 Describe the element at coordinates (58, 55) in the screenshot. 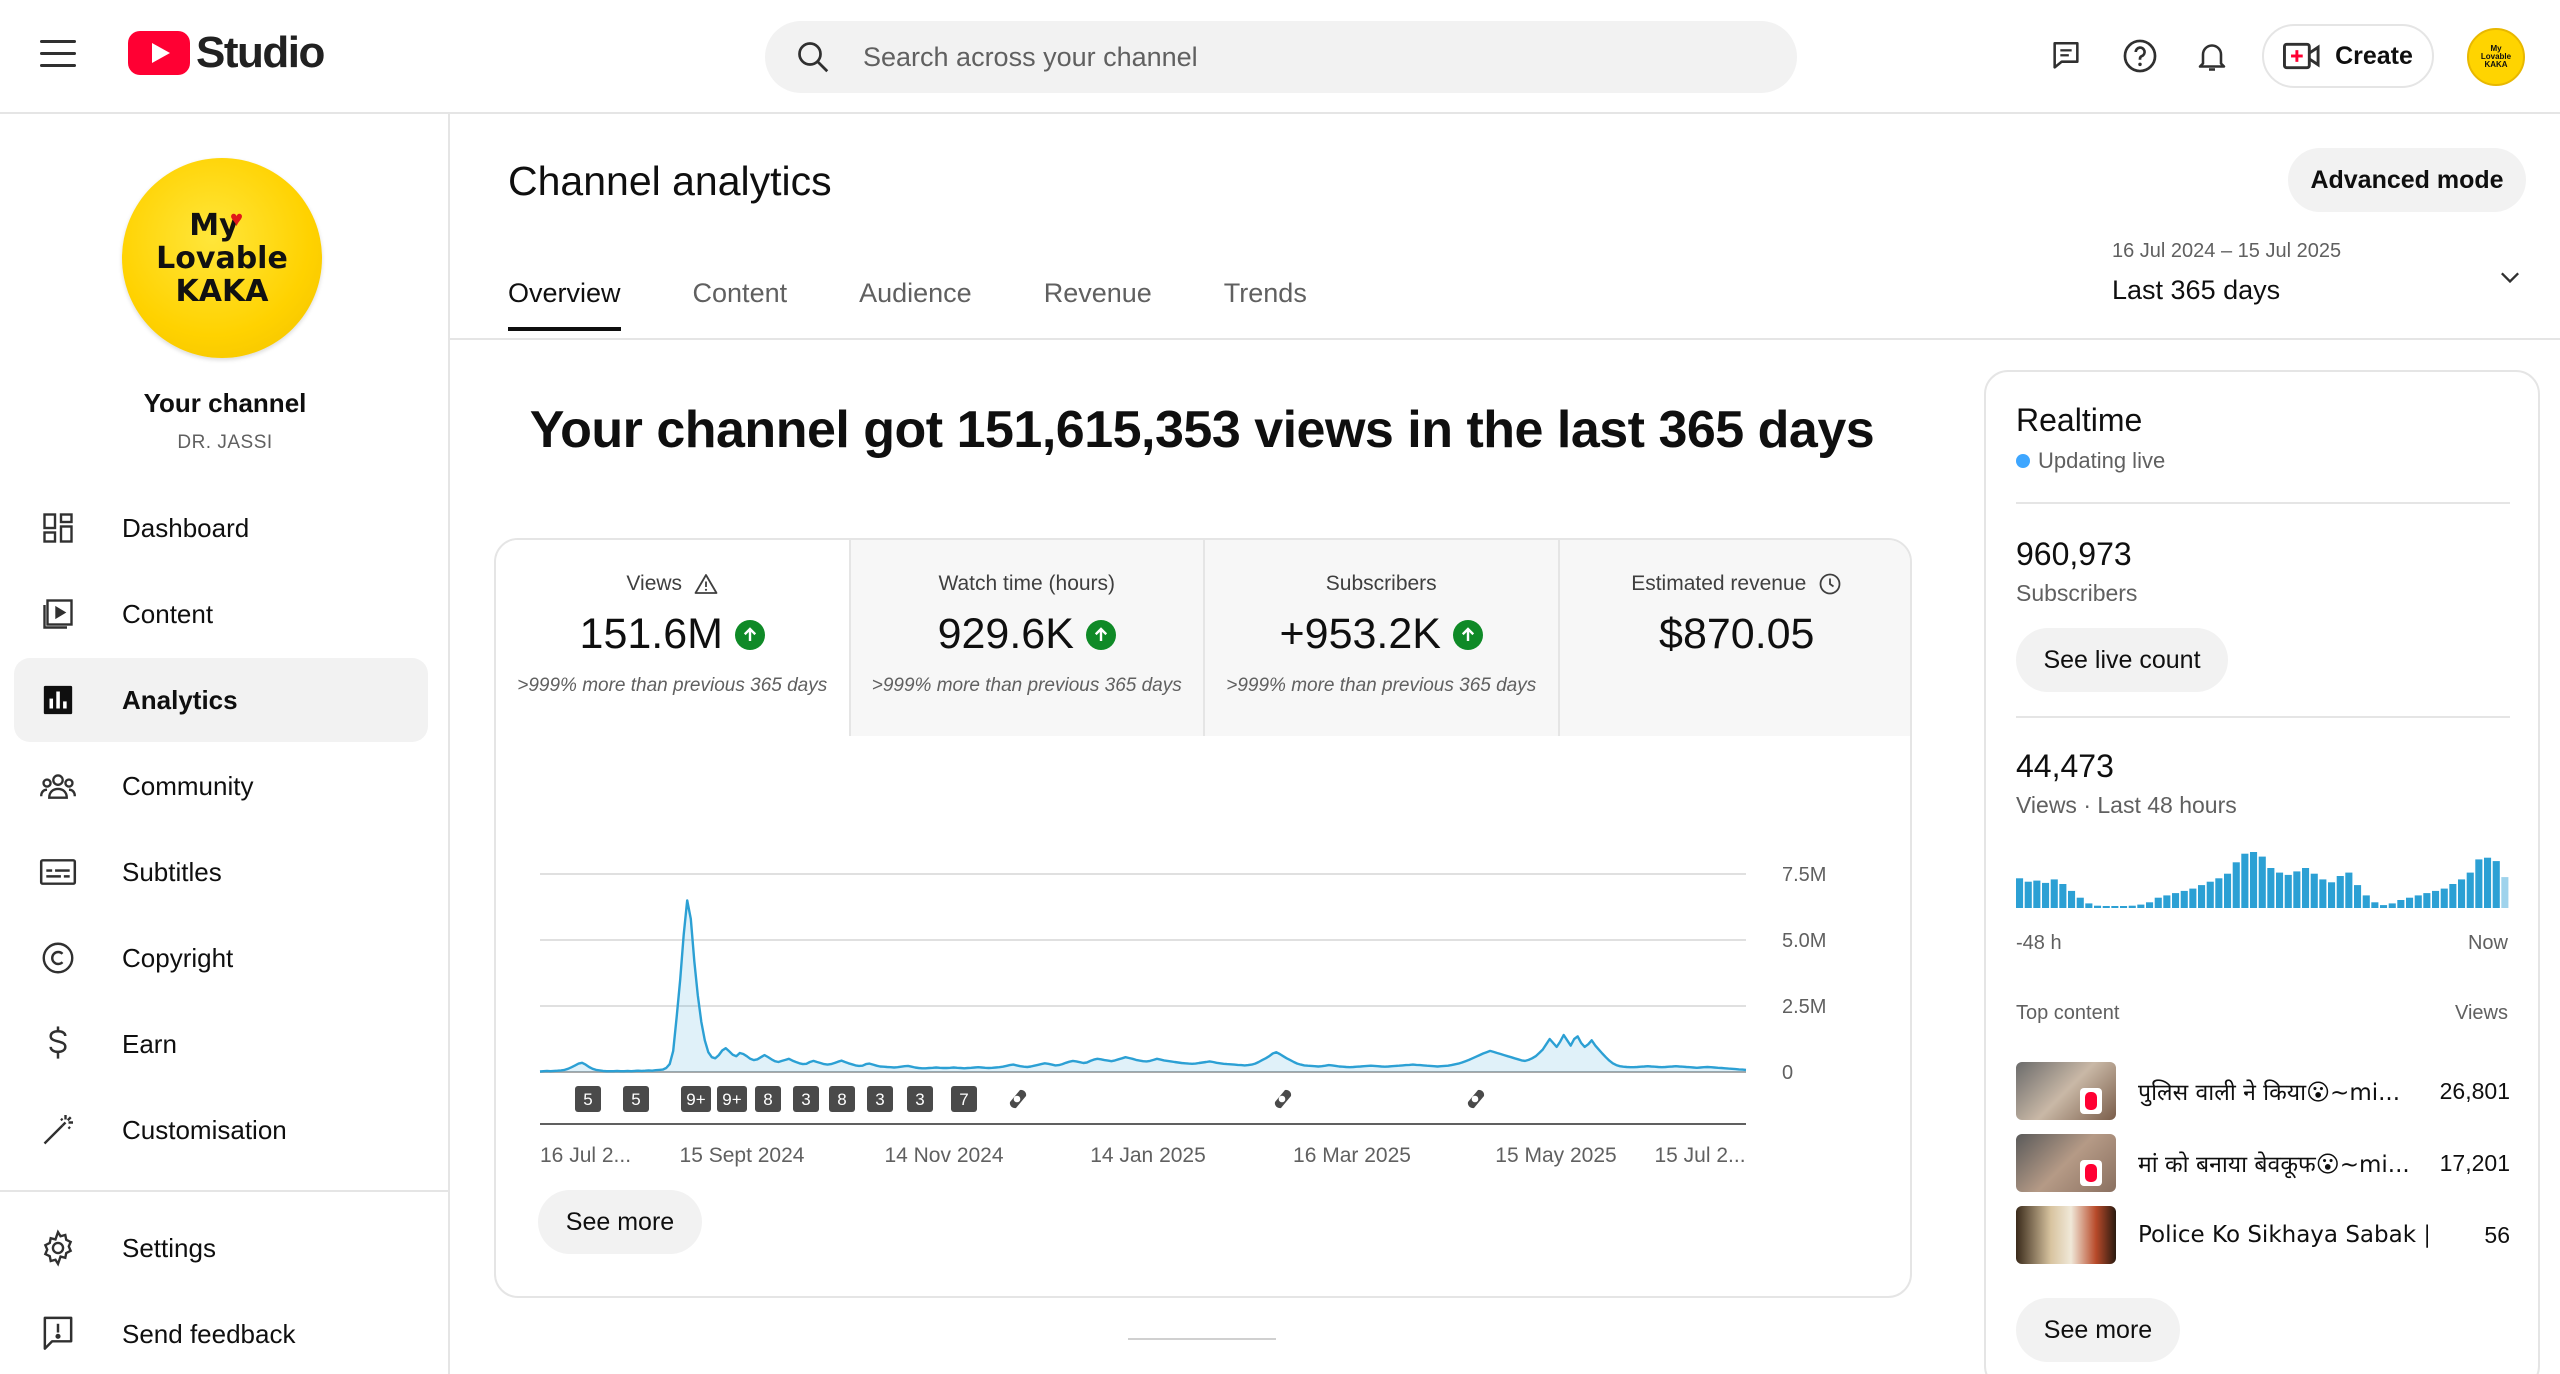

I see `menu-icon` at that location.